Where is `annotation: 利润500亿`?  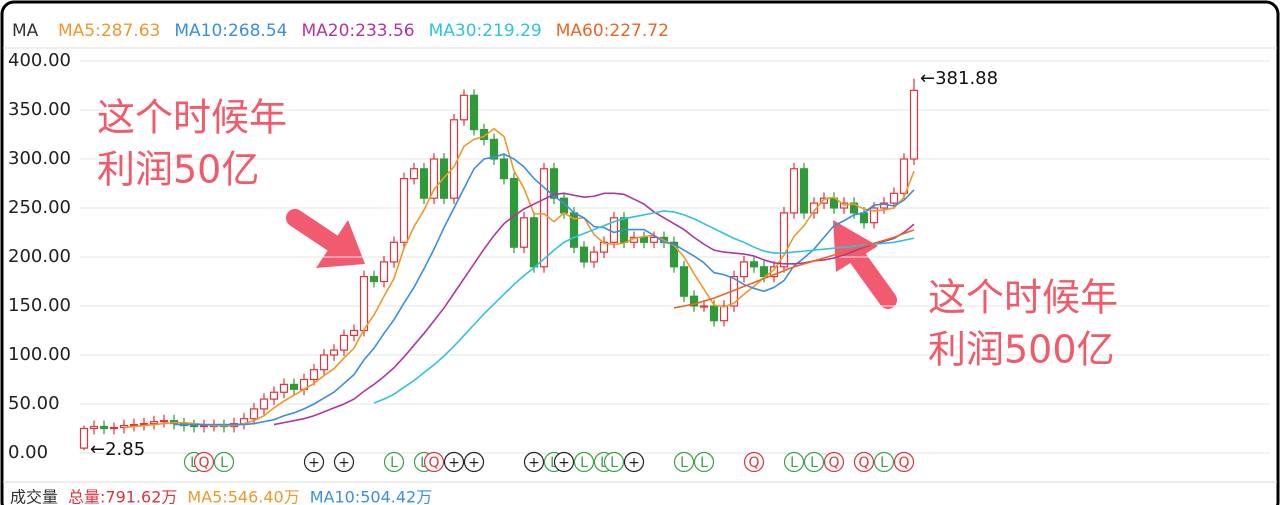
annotation: 利润500亿 is located at coordinates (1021, 350).